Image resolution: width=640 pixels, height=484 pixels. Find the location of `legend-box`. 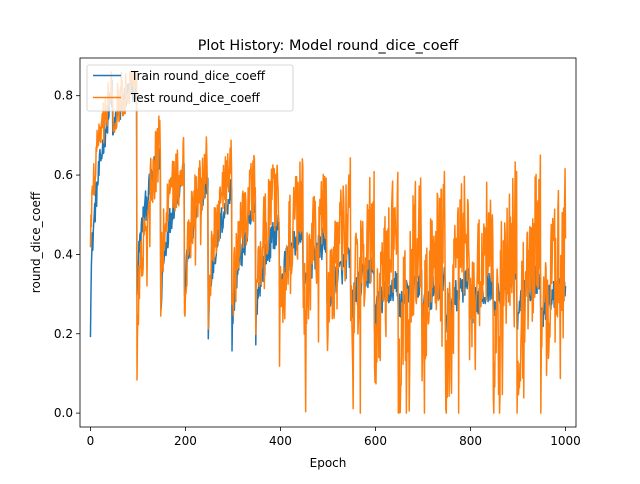

legend-box is located at coordinates (190, 88).